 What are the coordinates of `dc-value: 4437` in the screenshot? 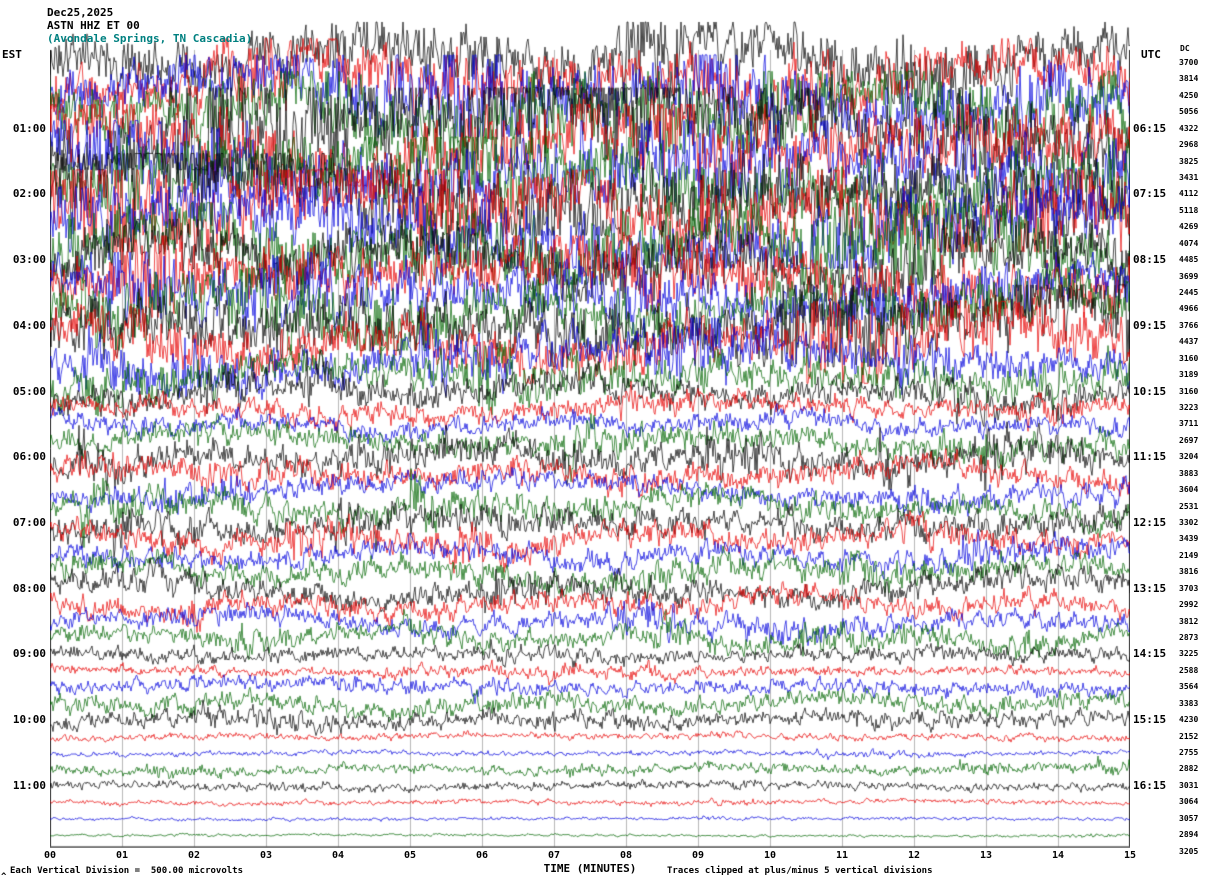 It's located at (1189, 342).